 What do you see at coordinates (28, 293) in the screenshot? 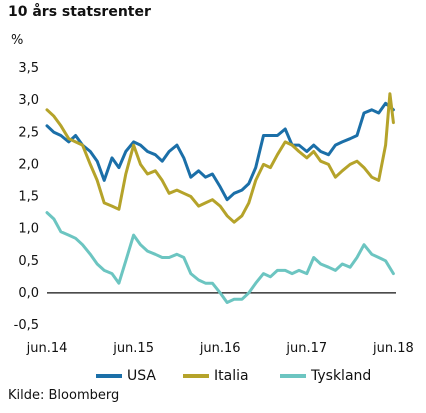
I see `y-tick-label: 0,0` at bounding box center [28, 293].